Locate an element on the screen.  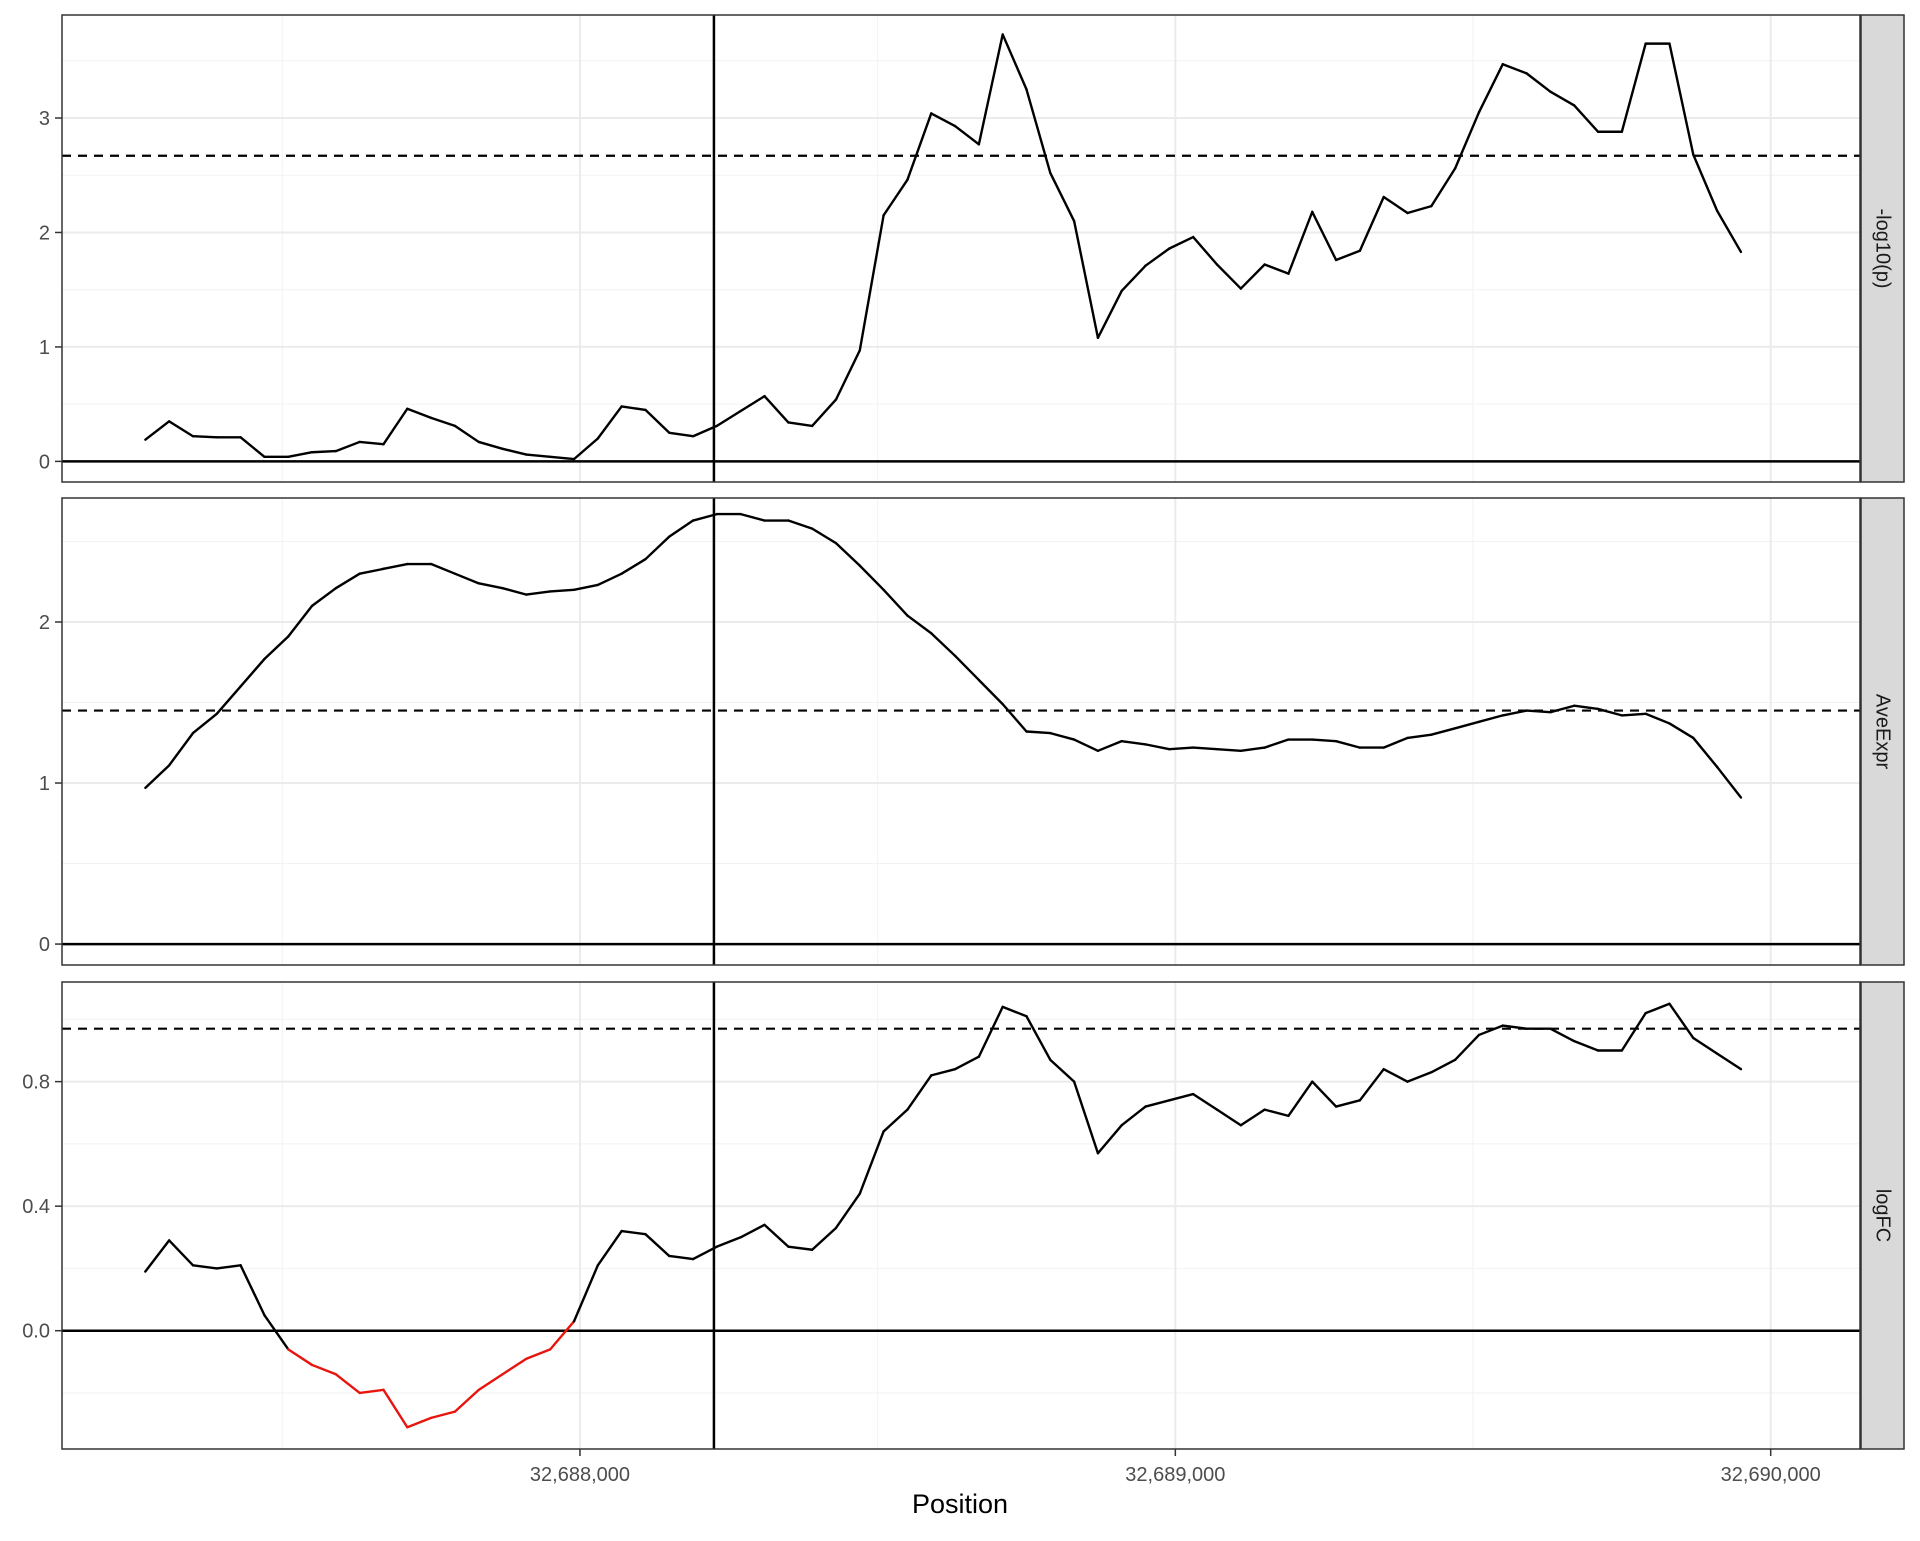
y-tick-label: 0.8 is located at coordinates (36, 1083).